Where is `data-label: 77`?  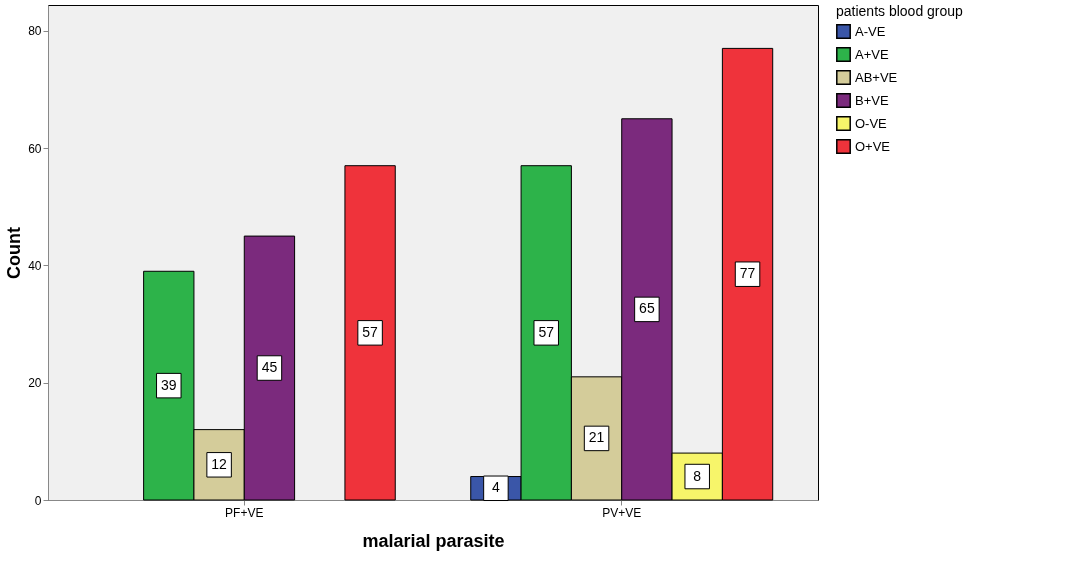
data-label: 77 is located at coordinates (747, 273).